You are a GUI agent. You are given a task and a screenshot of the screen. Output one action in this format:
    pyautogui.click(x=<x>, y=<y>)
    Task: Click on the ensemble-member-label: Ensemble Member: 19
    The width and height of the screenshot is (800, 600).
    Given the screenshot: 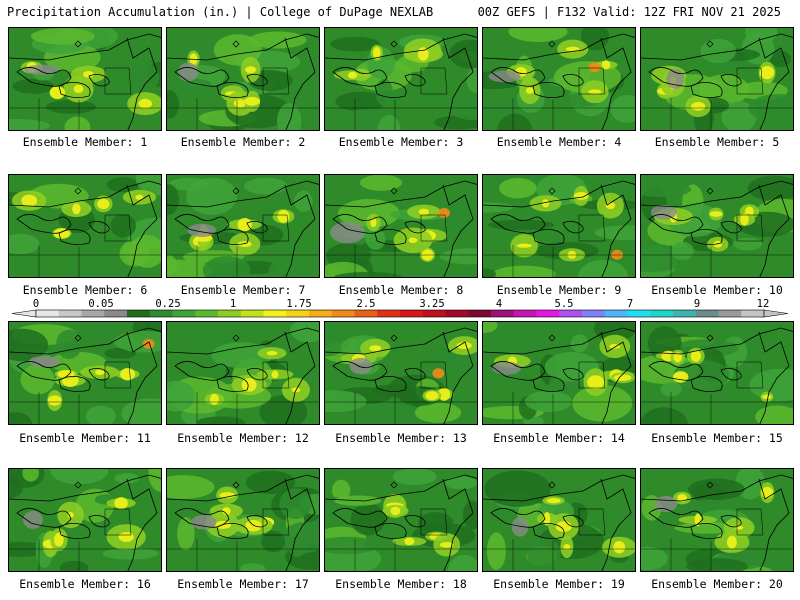 What is the action you would take?
    pyautogui.click(x=559, y=584)
    